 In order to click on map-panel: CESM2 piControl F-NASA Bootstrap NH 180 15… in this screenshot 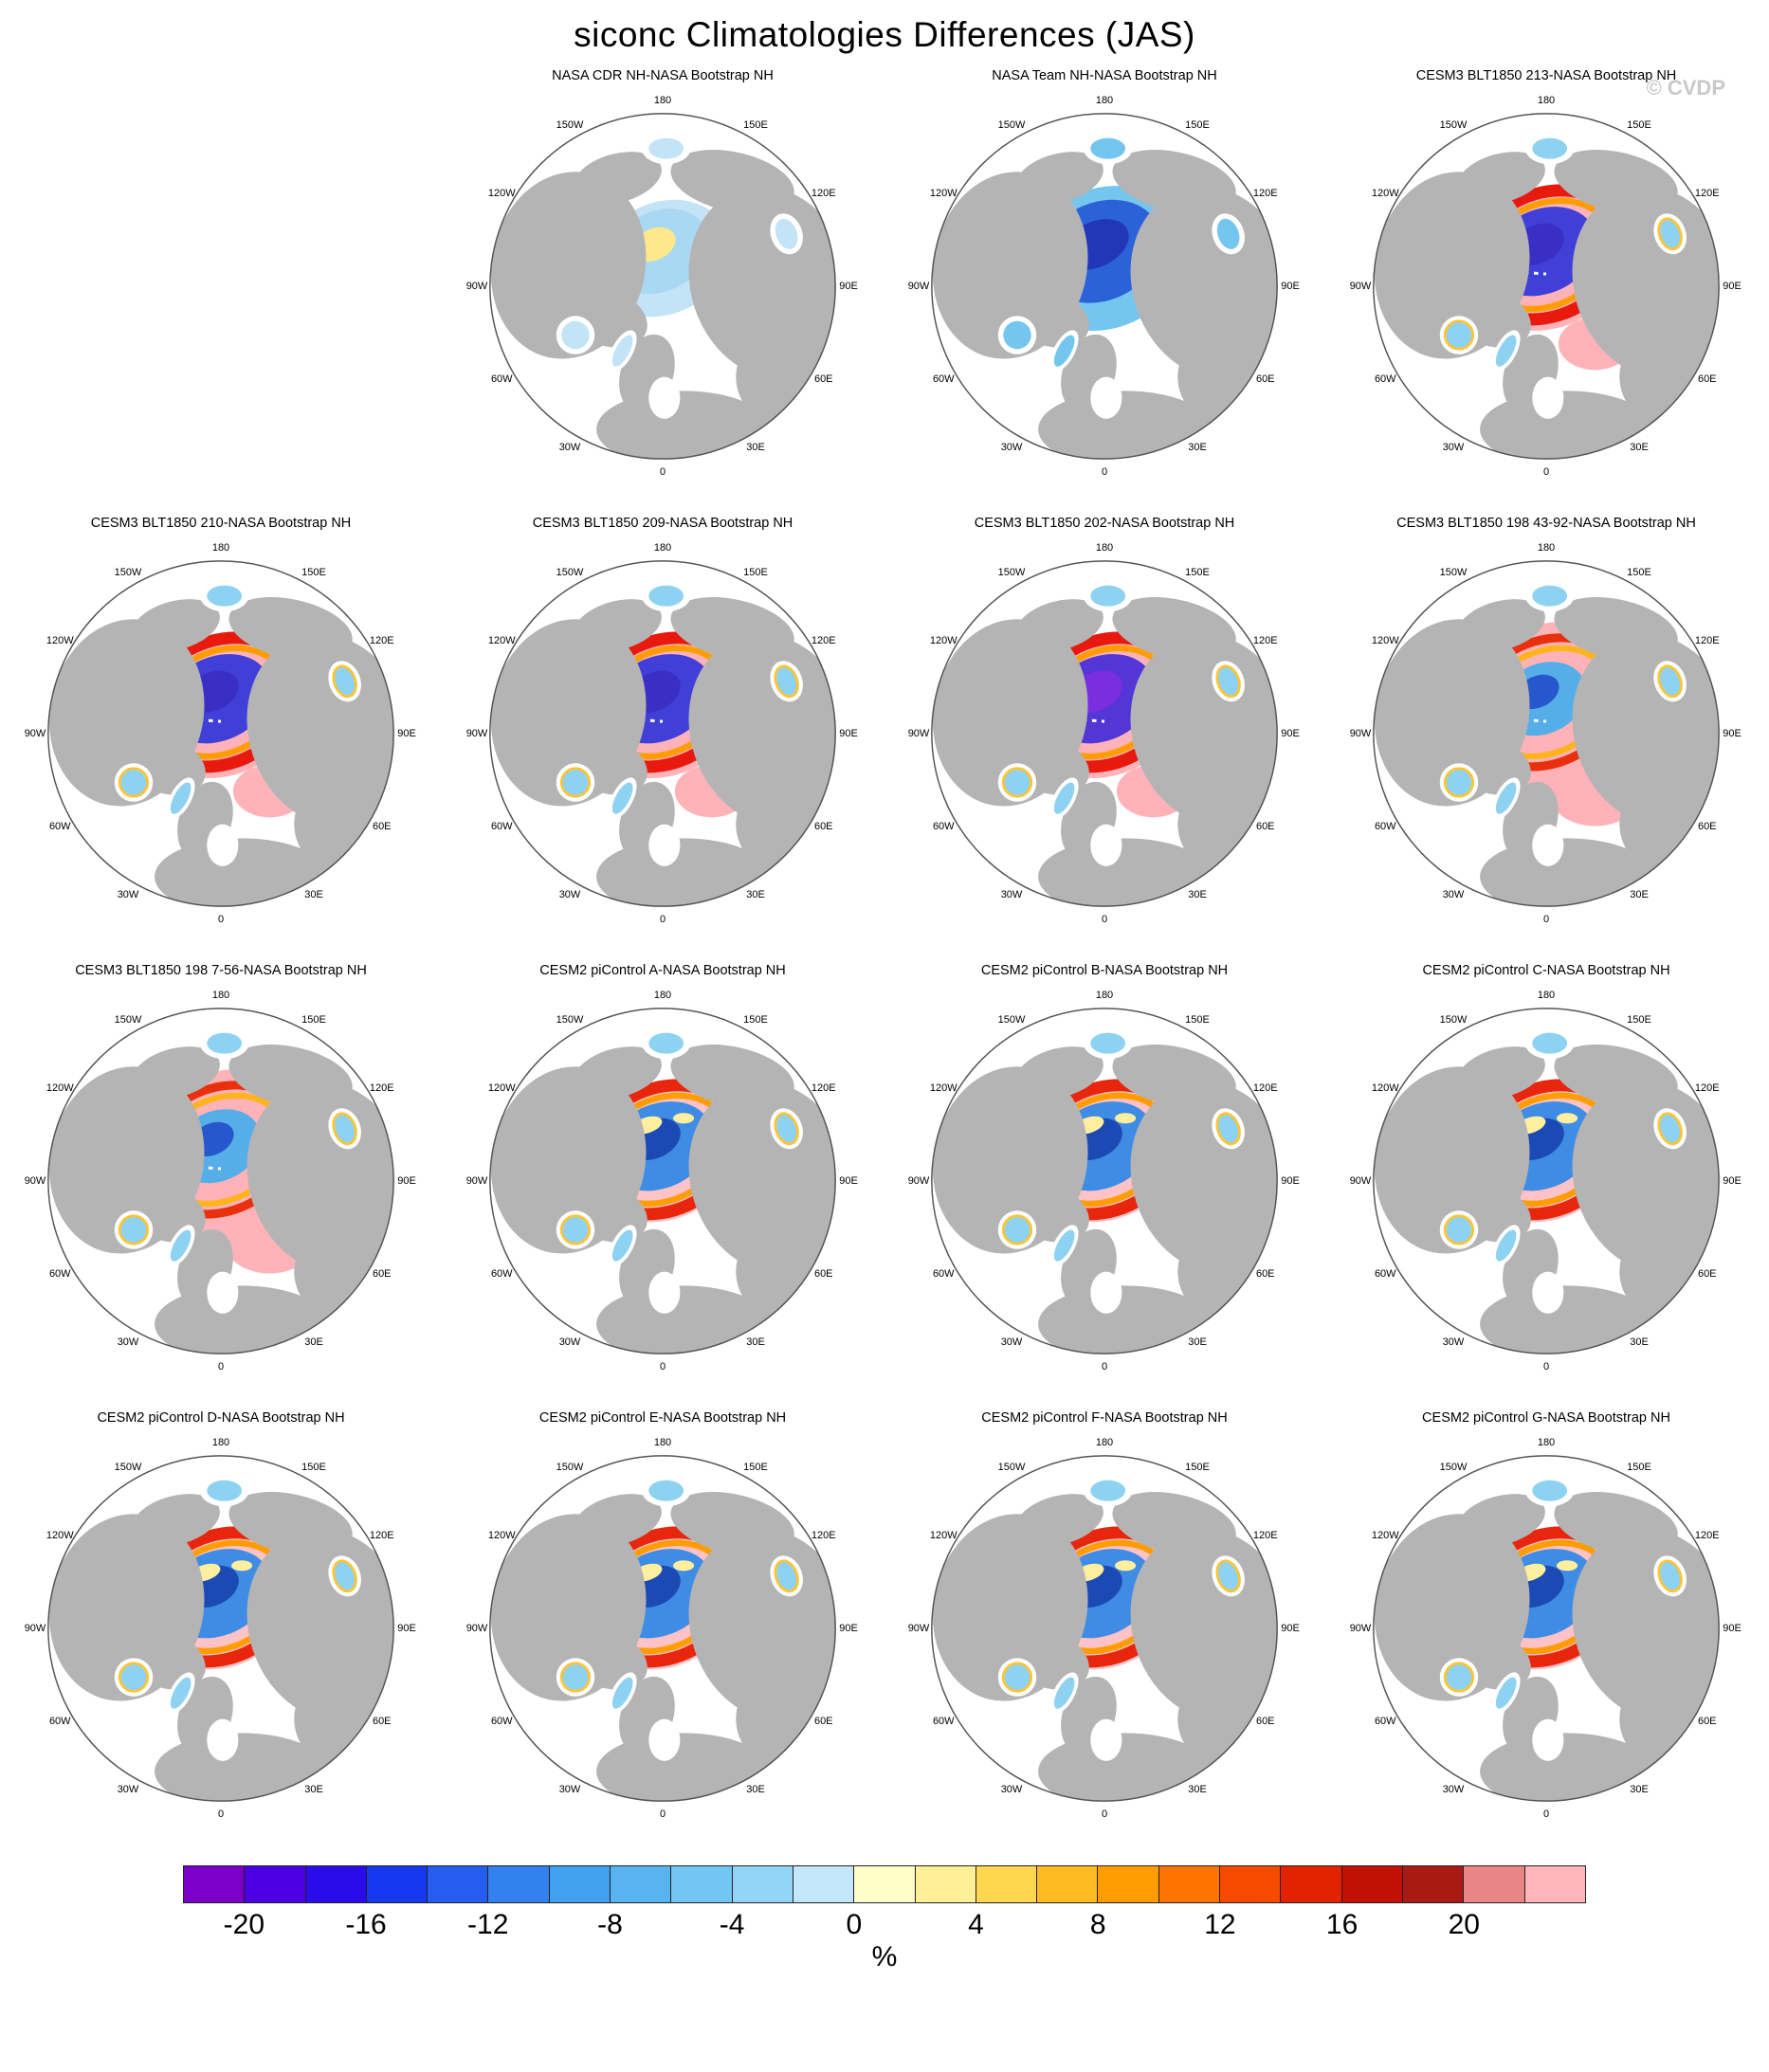, I will do `click(1104, 1625)`.